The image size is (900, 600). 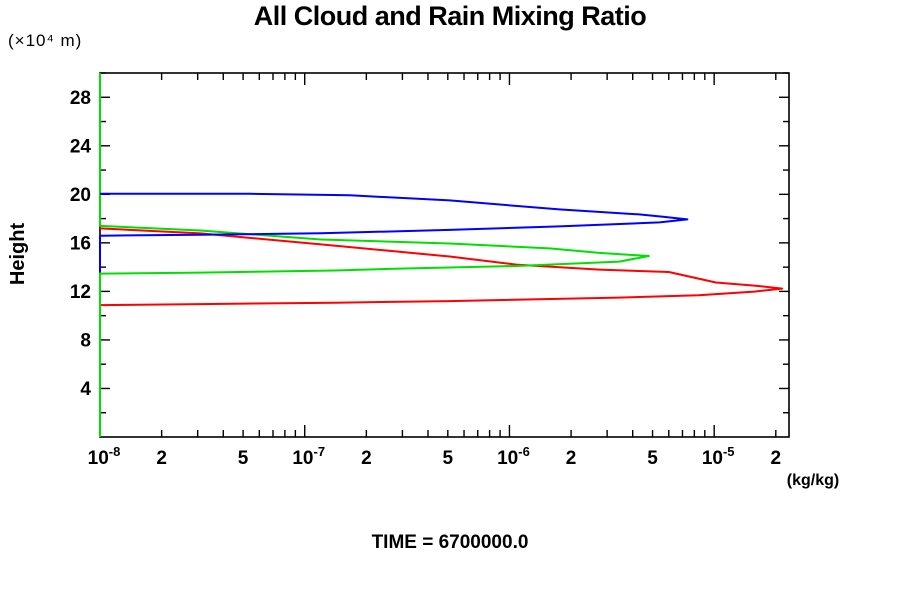 What do you see at coordinates (813, 480) in the screenshot?
I see `x-axis-unit-label: (kg/kg)` at bounding box center [813, 480].